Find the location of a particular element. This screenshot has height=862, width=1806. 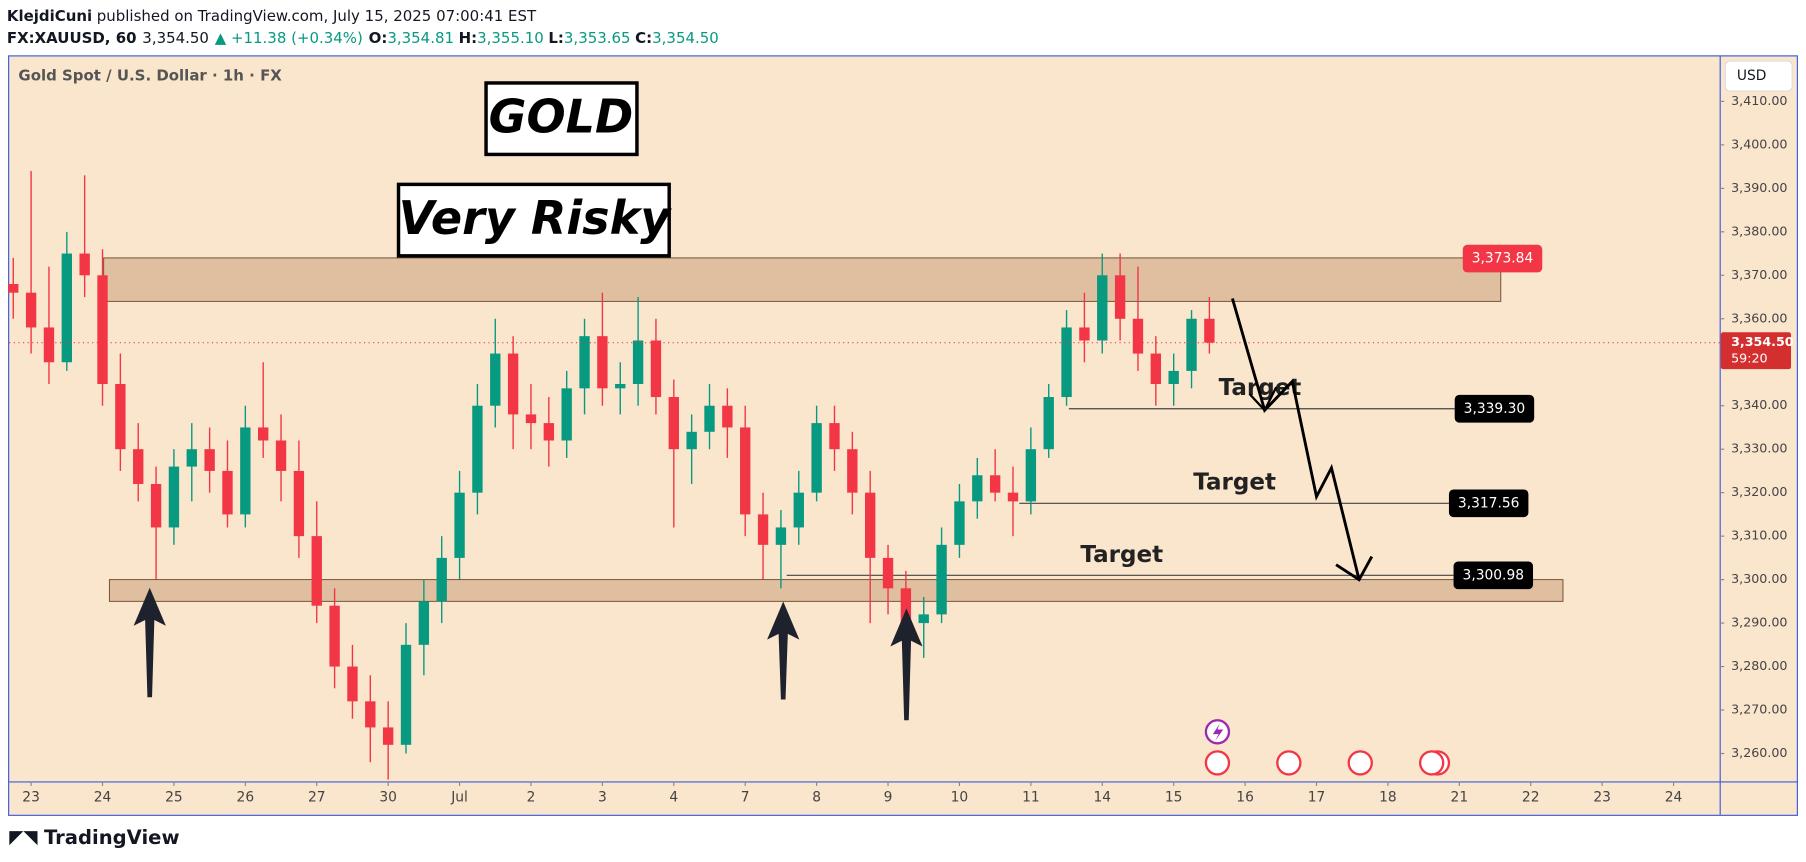

warning-box is located at coordinates (533, 220).